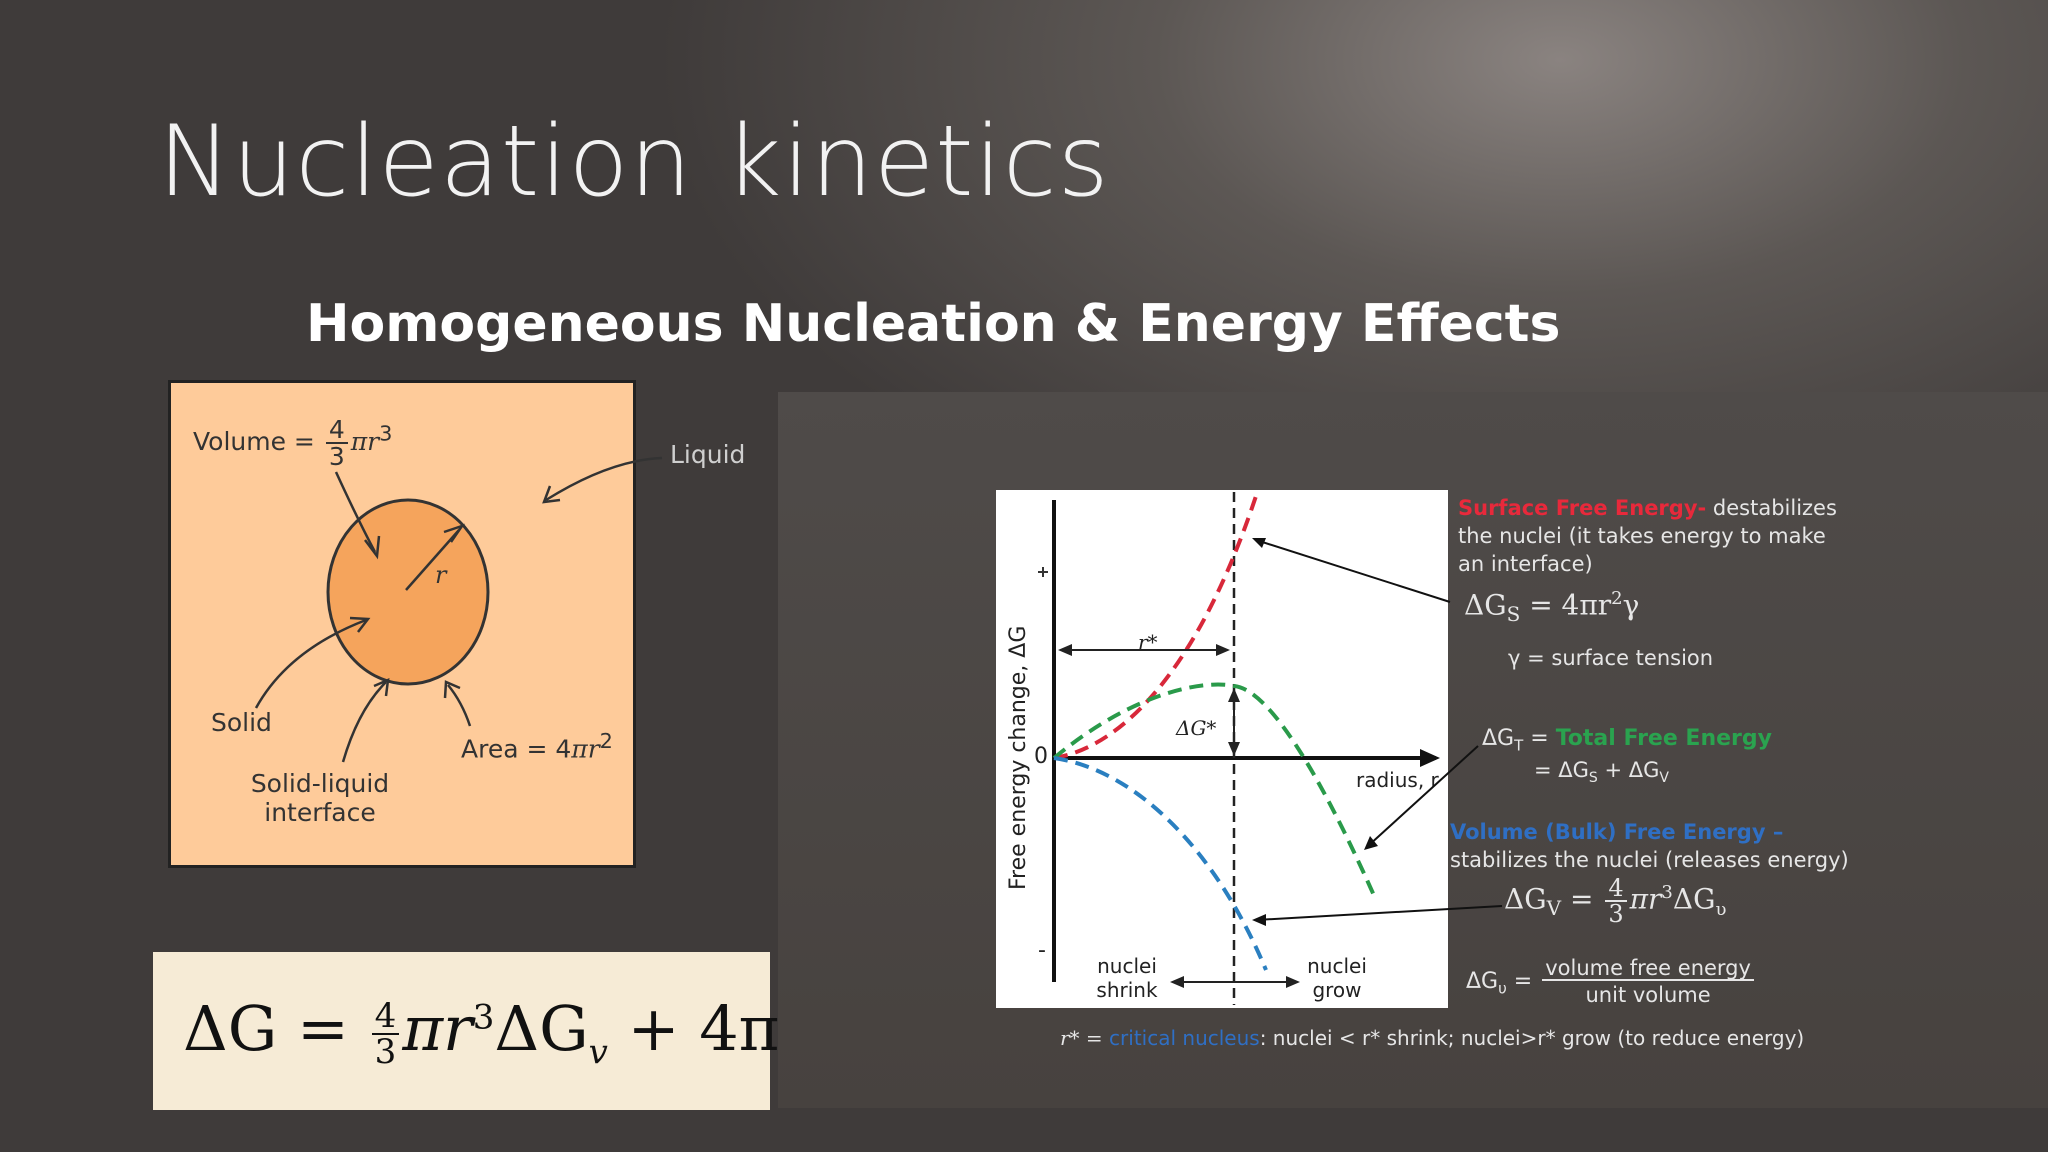 The height and width of the screenshot is (1152, 2048). I want to click on graph-svg, so click(1239, 747).